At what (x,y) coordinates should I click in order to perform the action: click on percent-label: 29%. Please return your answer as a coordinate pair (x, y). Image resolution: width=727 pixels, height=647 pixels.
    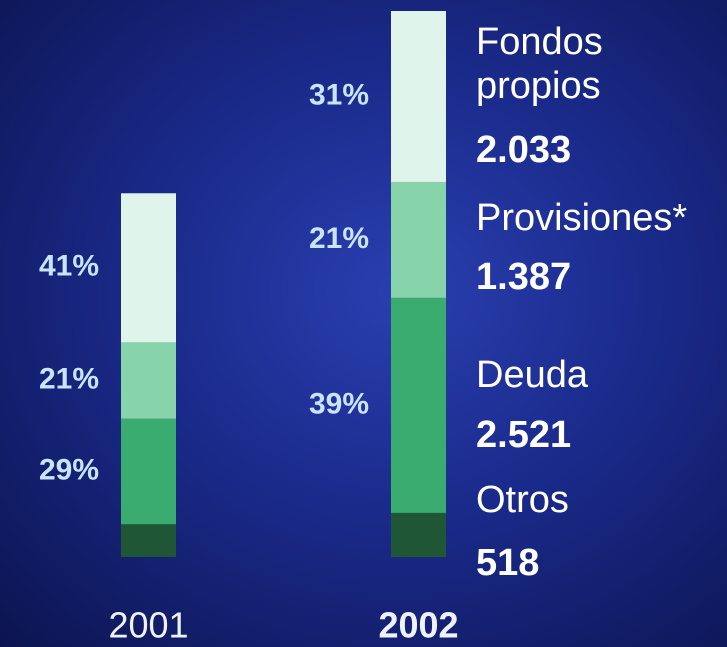
    Looking at the image, I should click on (69, 469).